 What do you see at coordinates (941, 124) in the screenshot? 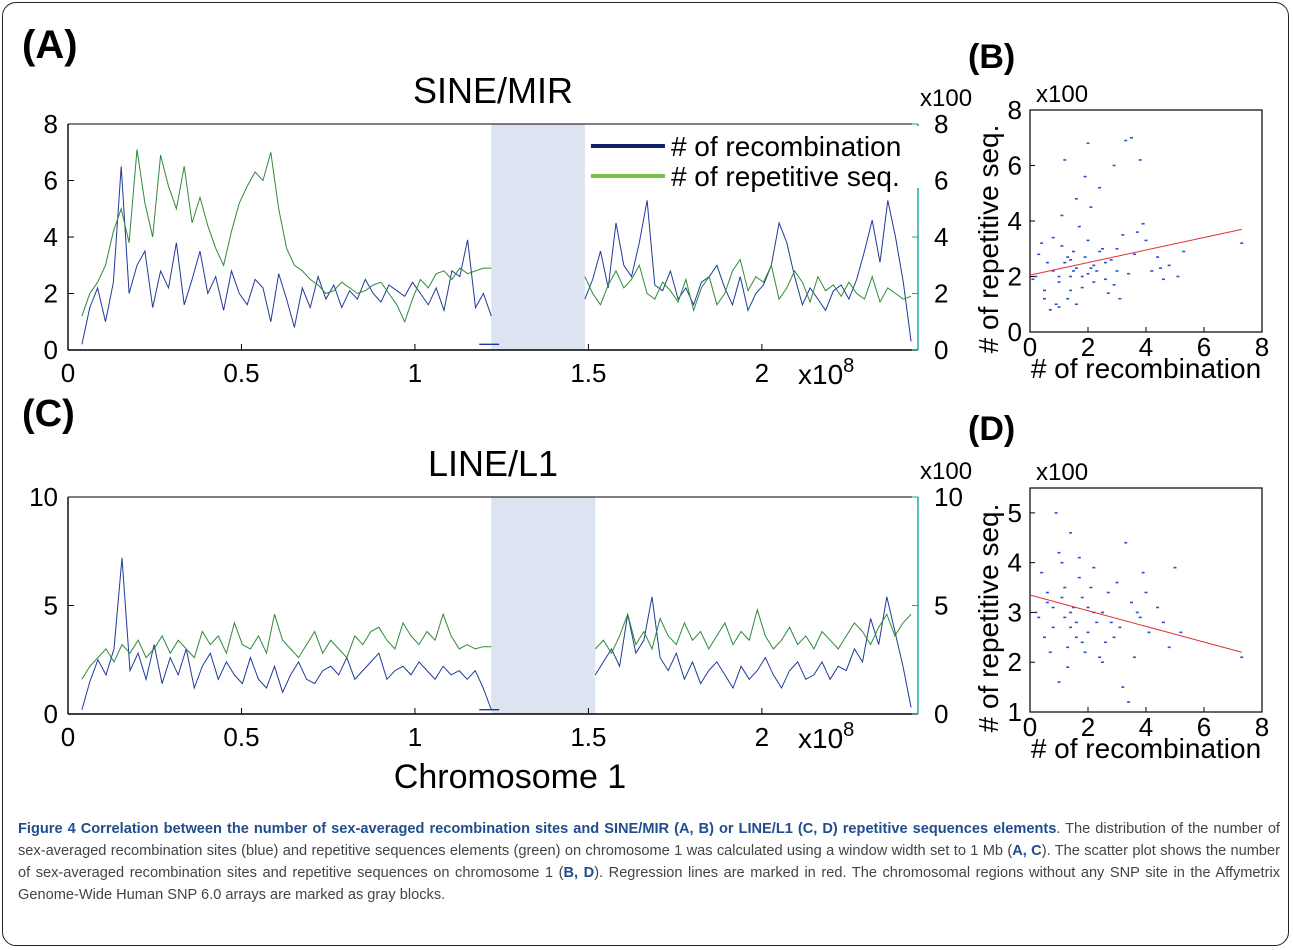
I see `panel-a-ytick-right-label: 8` at bounding box center [941, 124].